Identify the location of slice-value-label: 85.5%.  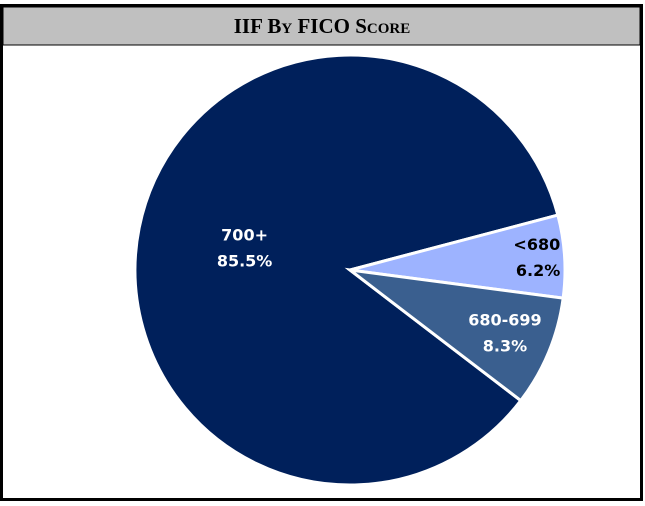
(245, 260).